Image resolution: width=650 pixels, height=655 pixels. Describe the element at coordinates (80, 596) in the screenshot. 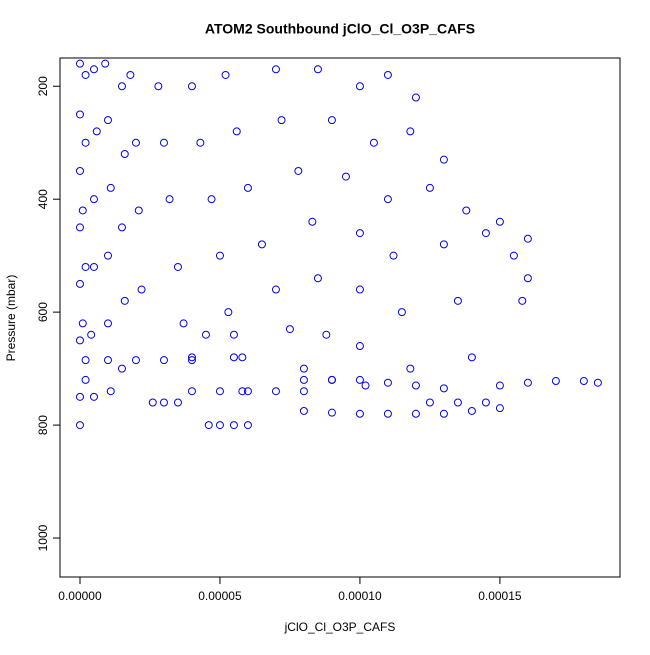

I see `x-tick-label: 0.00000` at that location.